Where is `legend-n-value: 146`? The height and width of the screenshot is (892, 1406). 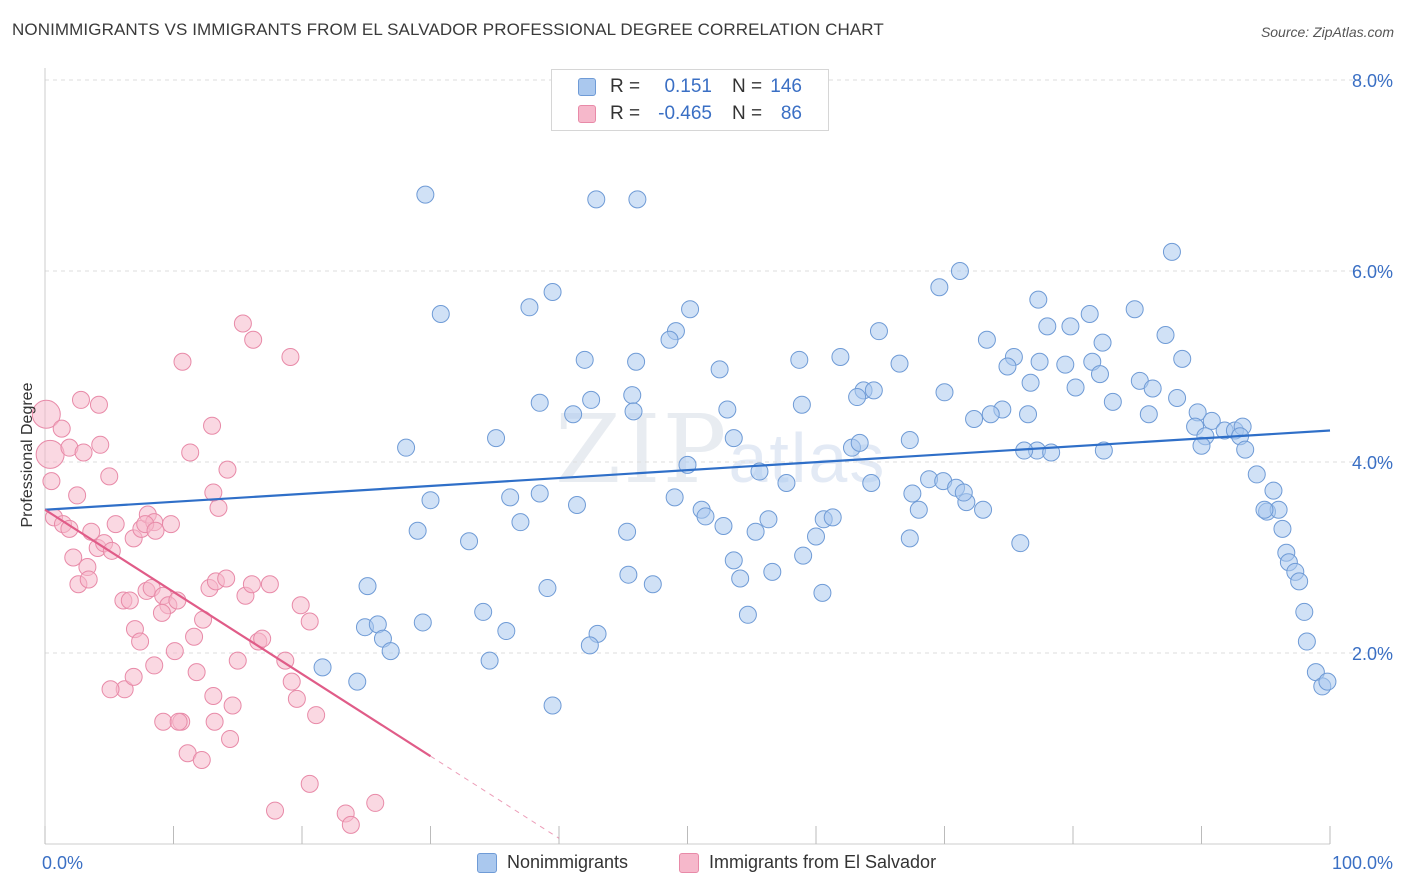
legend-n-value: 146 is located at coordinates (786, 86).